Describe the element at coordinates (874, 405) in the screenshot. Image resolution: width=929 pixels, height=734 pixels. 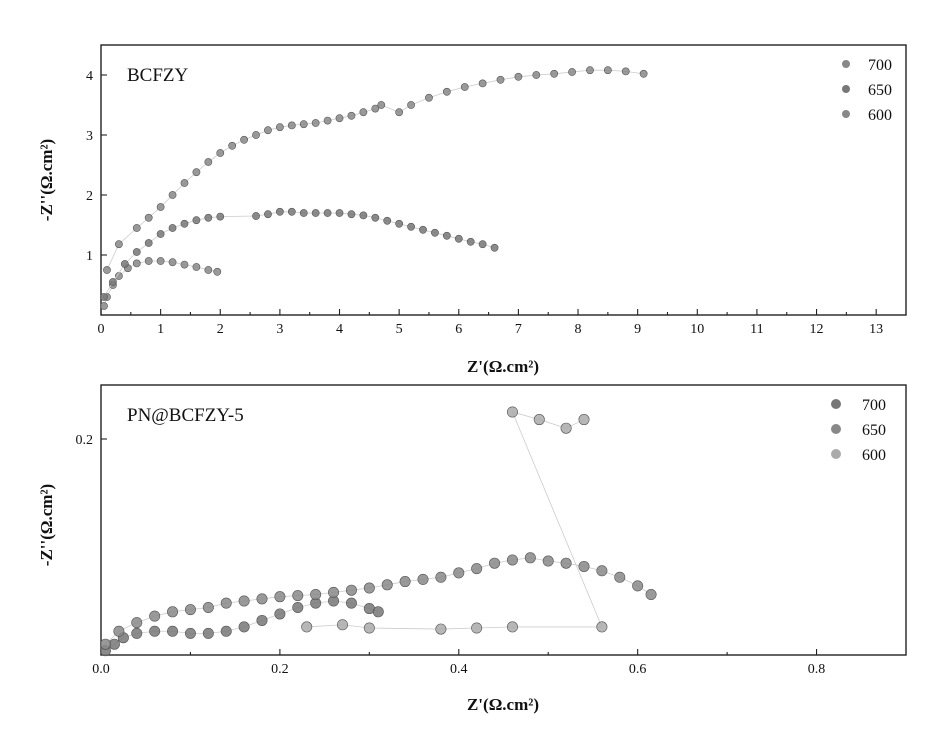
I see `legend-label-700-bottom: 700` at that location.